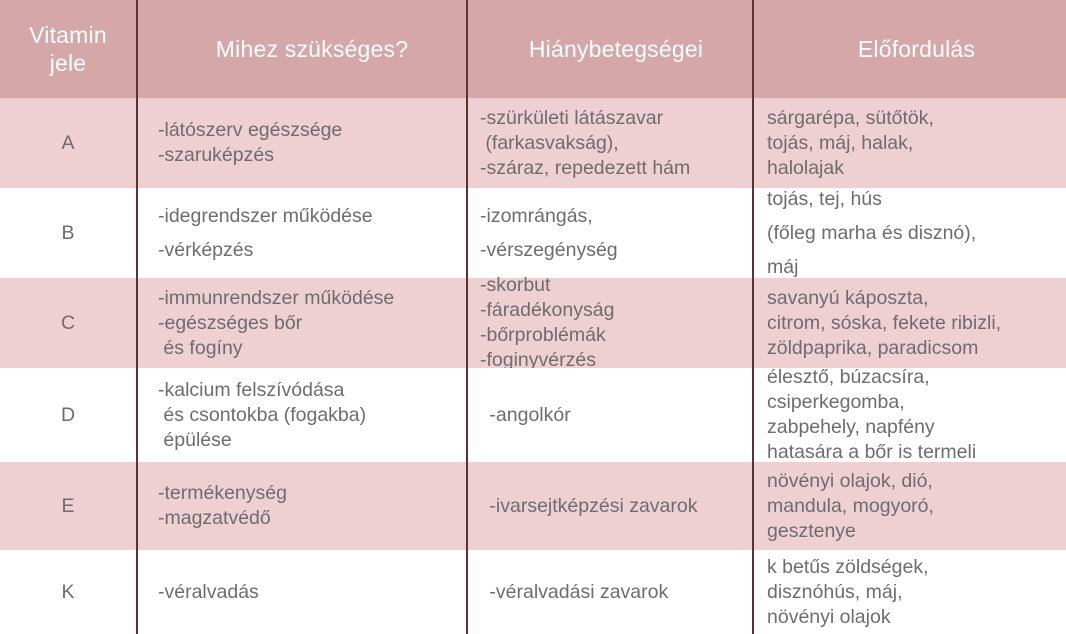  What do you see at coordinates (68, 35) in the screenshot?
I see `column-header-line: Vitamin` at bounding box center [68, 35].